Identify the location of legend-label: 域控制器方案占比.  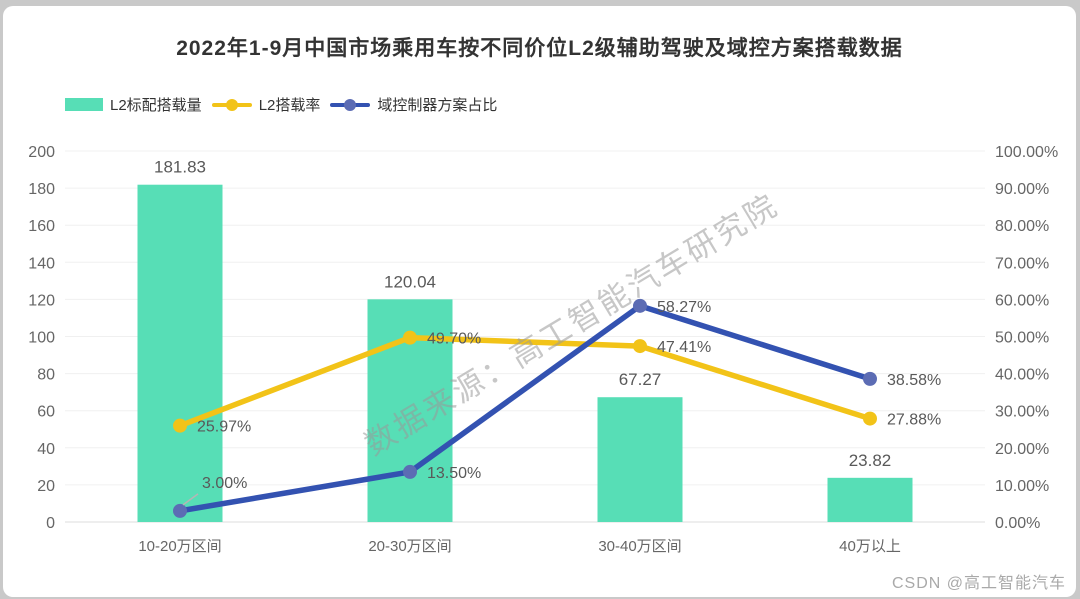
(437, 105).